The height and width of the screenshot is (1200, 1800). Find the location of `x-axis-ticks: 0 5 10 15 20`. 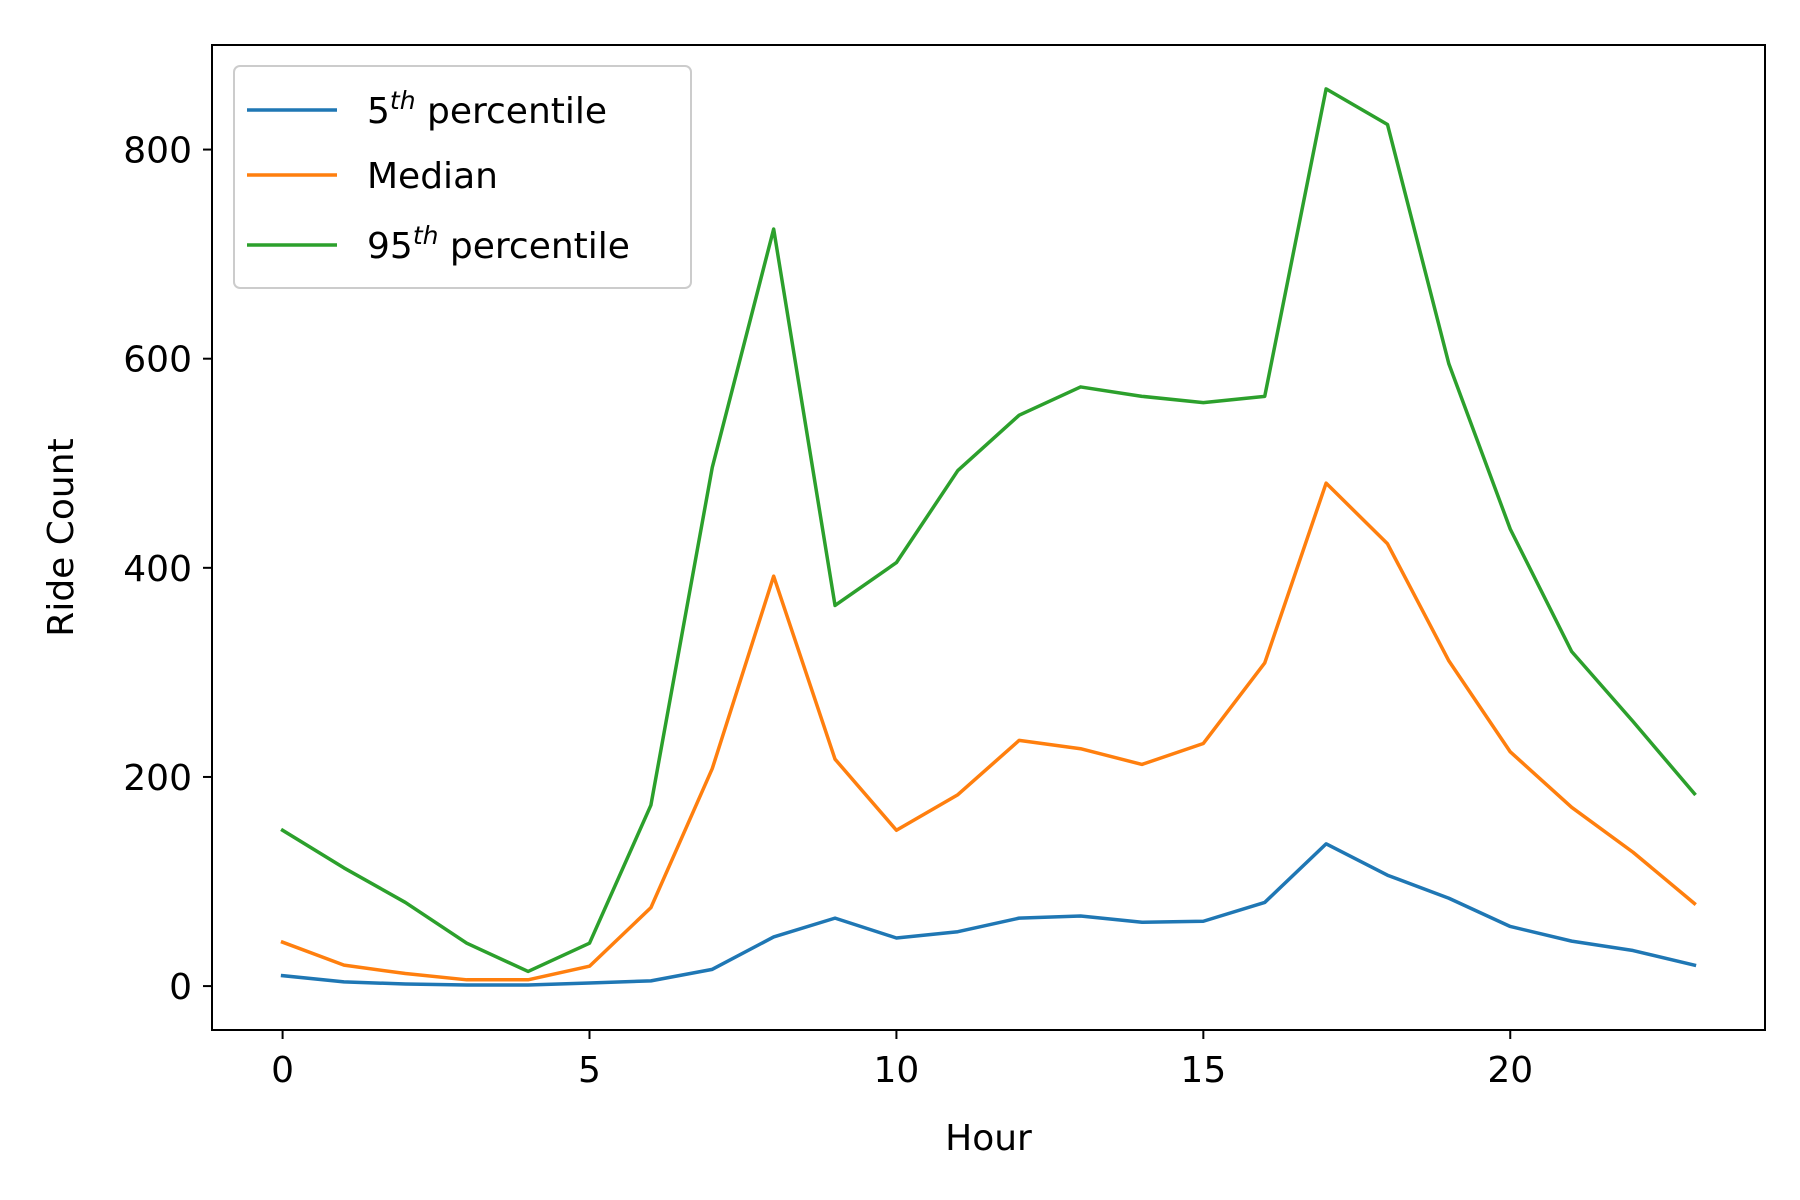

x-axis-ticks: 0 5 10 15 20 is located at coordinates (902, 1060).